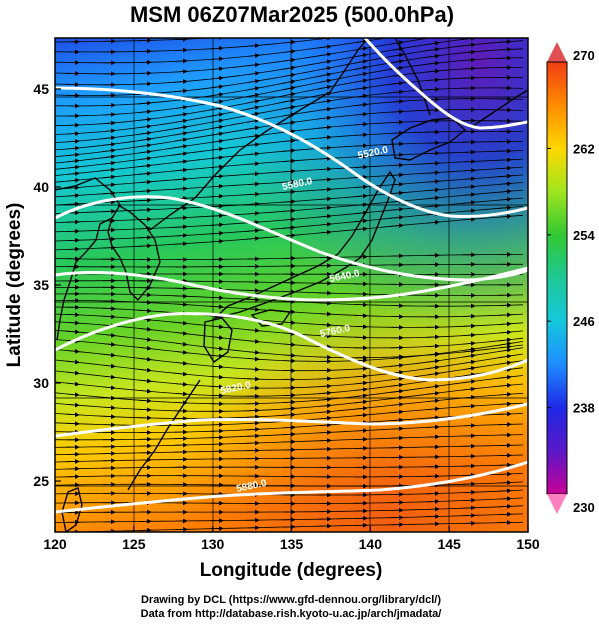  What do you see at coordinates (584, 235) in the screenshot?
I see `colorbar-tick-label: 254` at bounding box center [584, 235].